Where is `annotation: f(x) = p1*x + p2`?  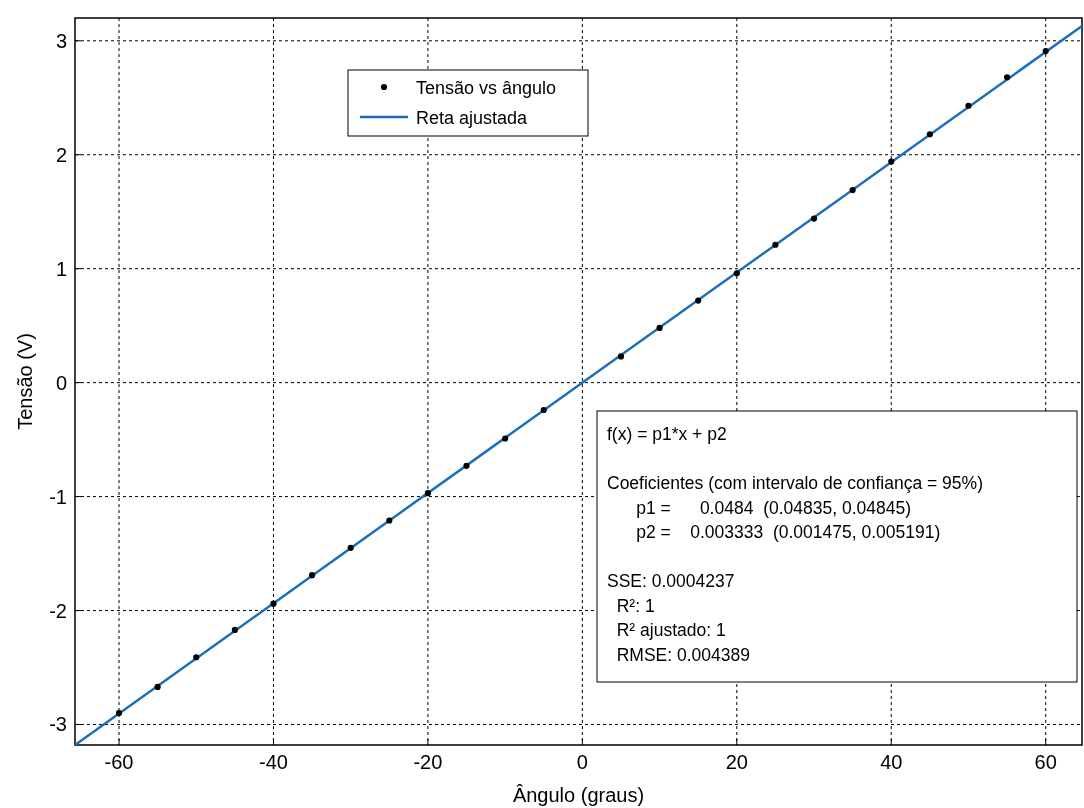 annotation: f(x) = p1*x + p2 is located at coordinates (667, 434).